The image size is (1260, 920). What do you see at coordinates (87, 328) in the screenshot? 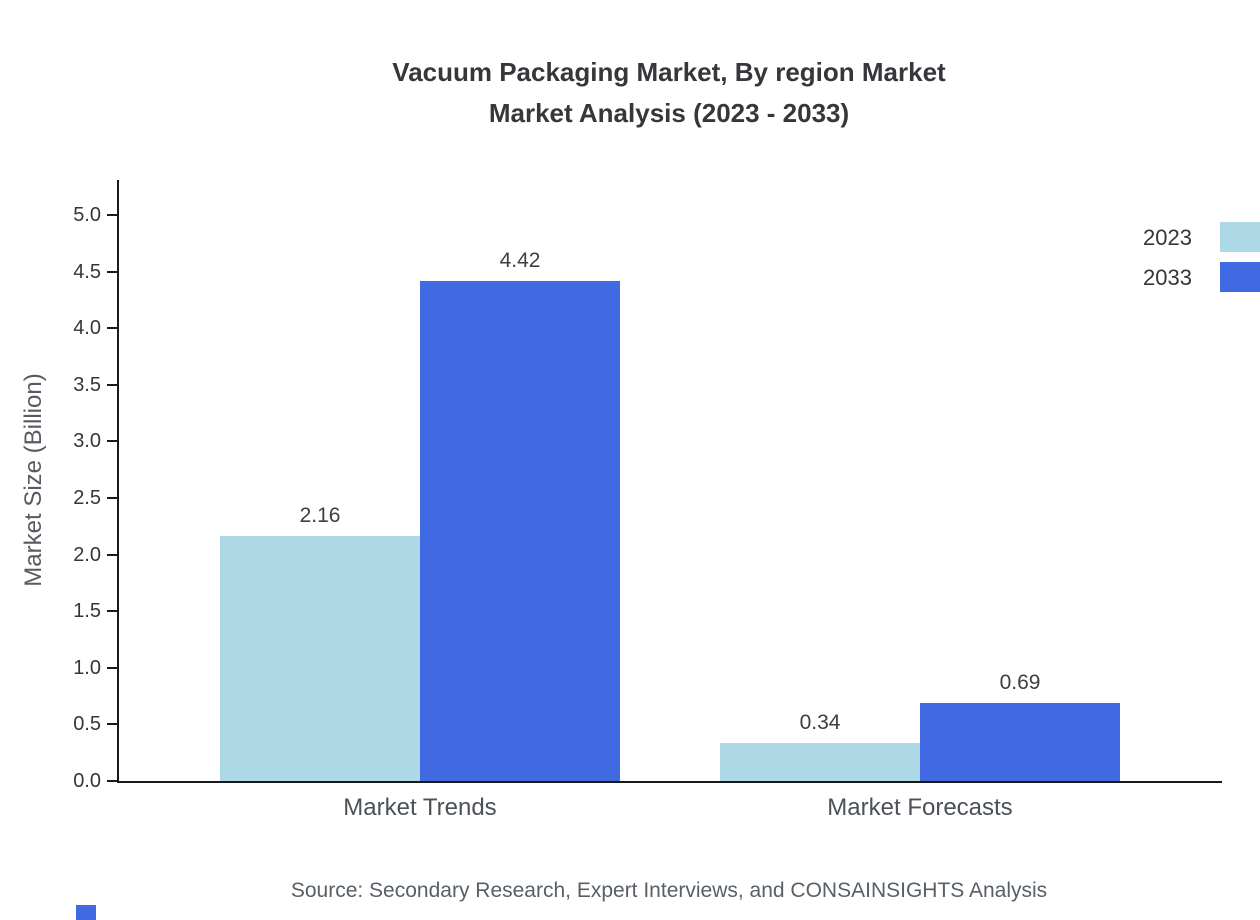
I see `y-tick-label: 4.0` at bounding box center [87, 328].